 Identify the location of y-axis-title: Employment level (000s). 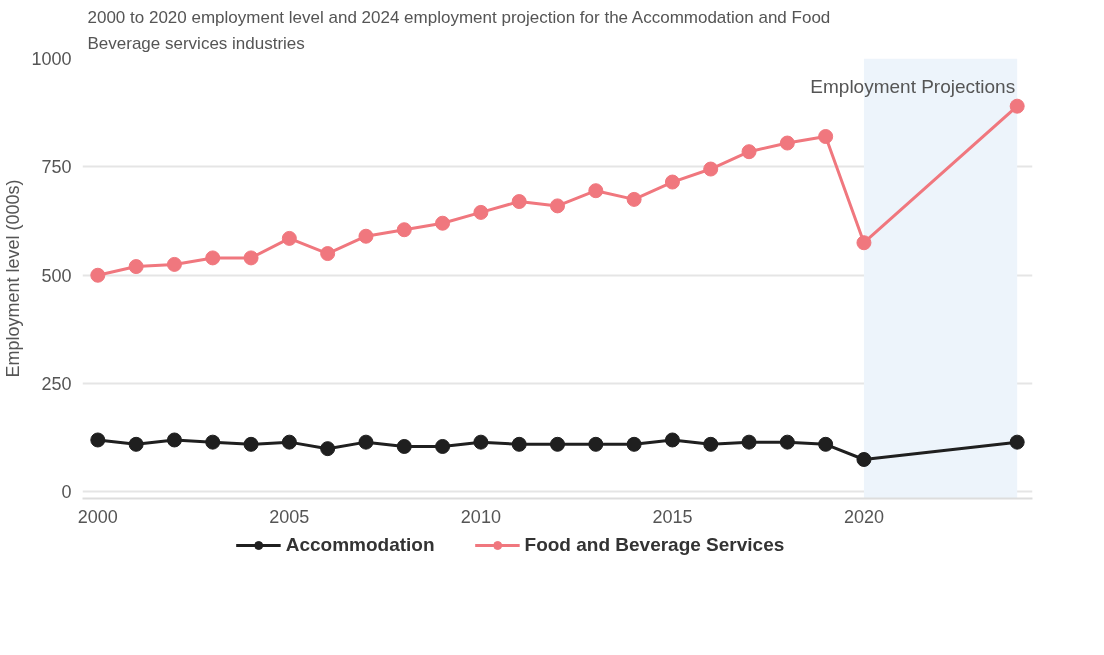
(13, 278).